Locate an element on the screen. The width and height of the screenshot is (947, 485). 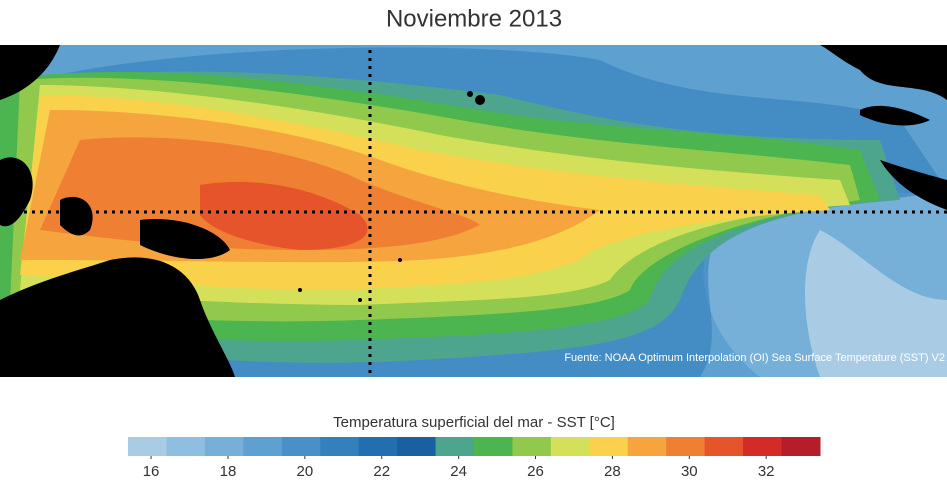
tick-label: 26 is located at coordinates (535, 471).